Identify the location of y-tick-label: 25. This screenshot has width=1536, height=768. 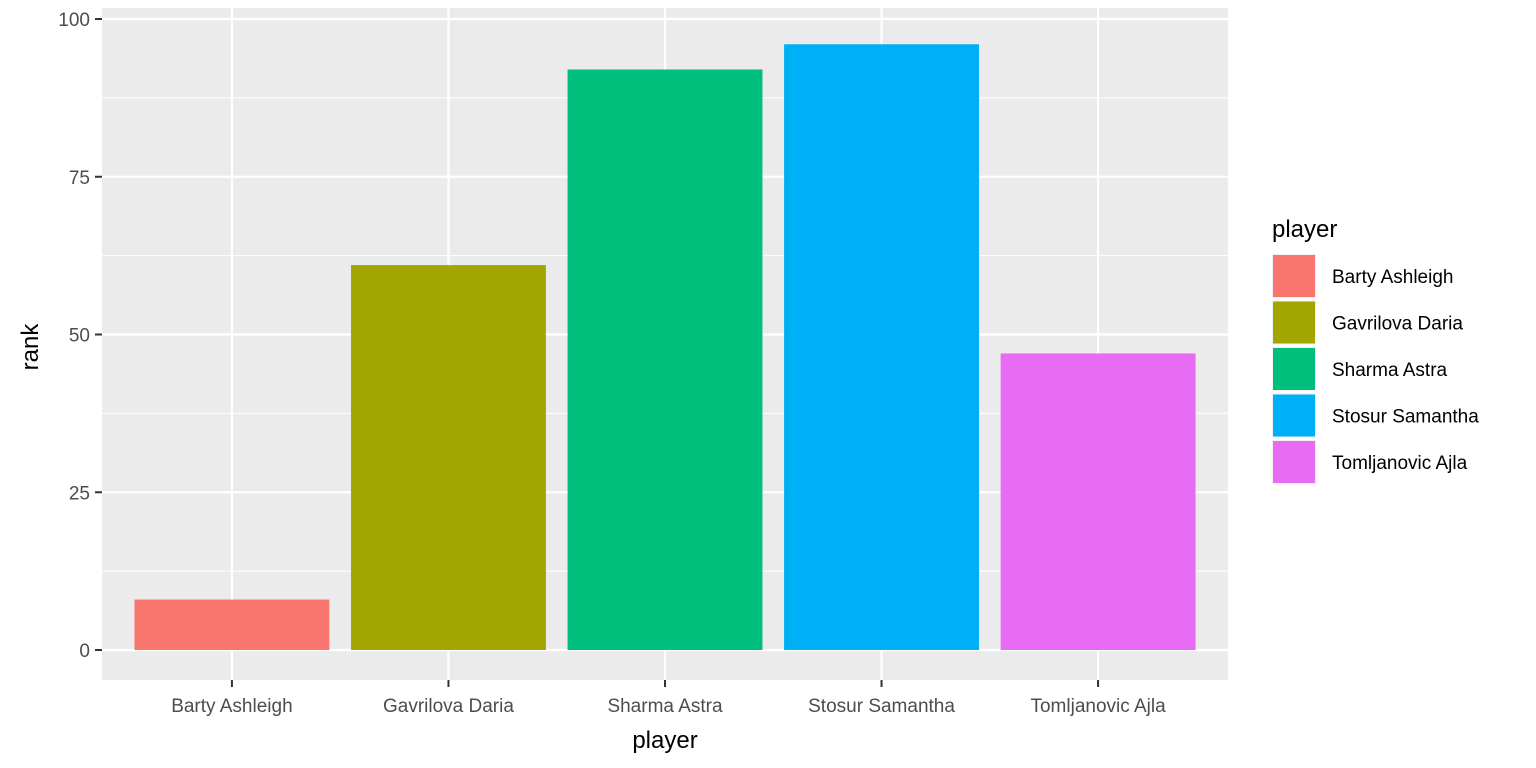
(79, 493).